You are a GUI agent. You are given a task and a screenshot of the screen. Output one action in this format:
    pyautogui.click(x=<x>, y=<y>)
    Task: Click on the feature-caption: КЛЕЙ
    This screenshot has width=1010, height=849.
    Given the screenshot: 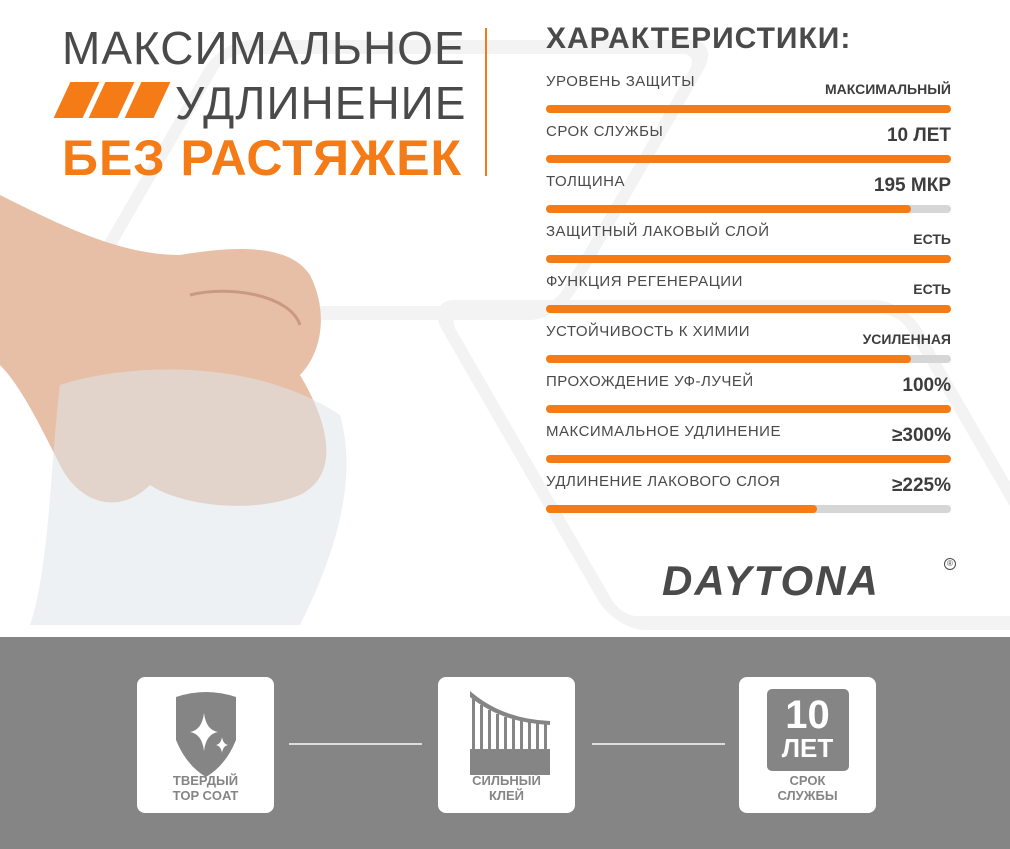 What is the action you would take?
    pyautogui.click(x=506, y=795)
    